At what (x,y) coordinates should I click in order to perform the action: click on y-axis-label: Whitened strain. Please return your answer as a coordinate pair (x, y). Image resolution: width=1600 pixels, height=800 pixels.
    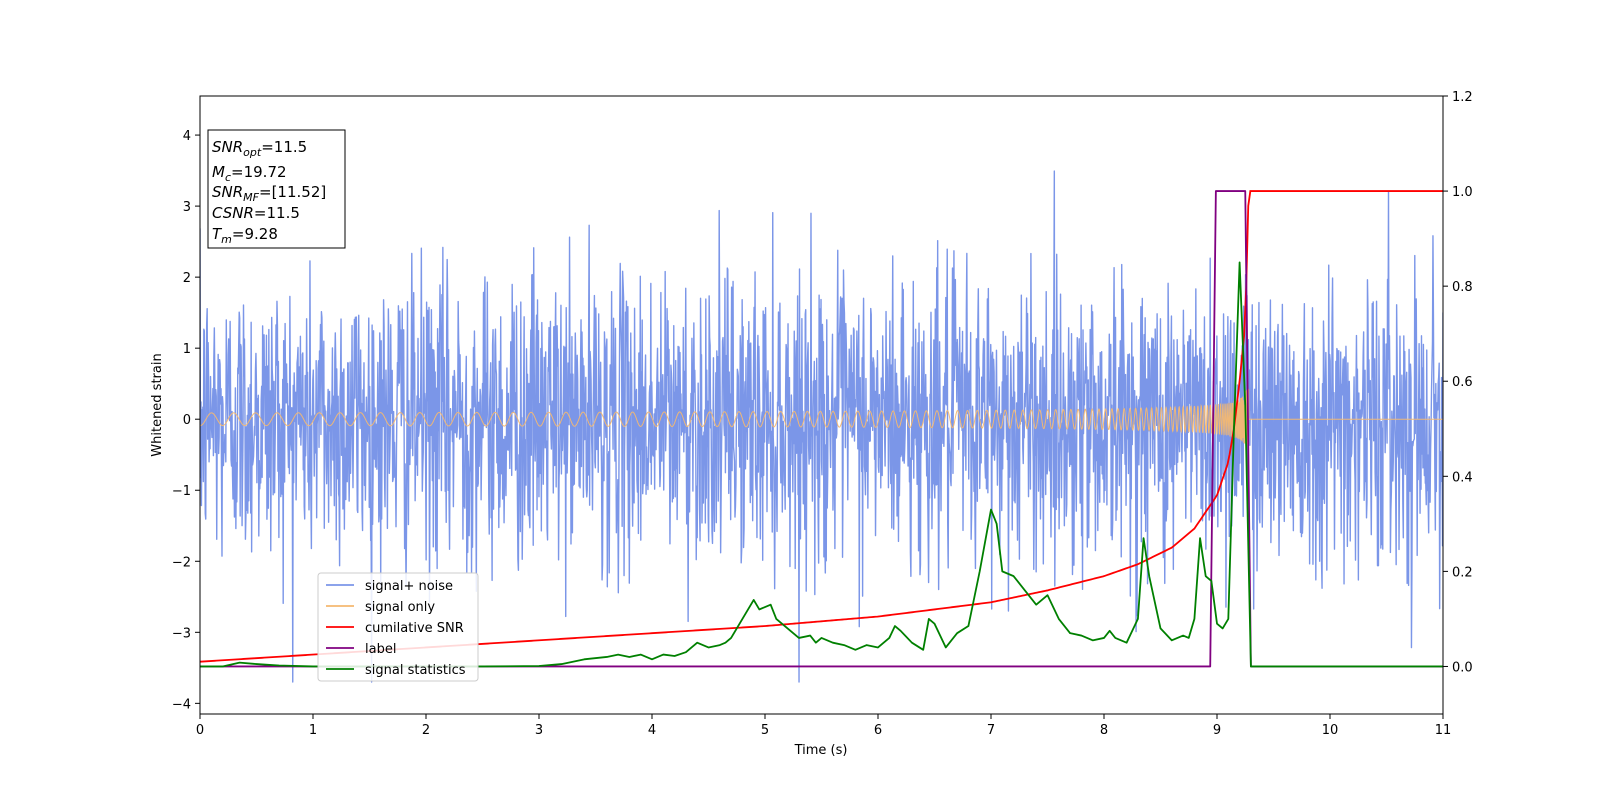
    Looking at the image, I should click on (157, 404).